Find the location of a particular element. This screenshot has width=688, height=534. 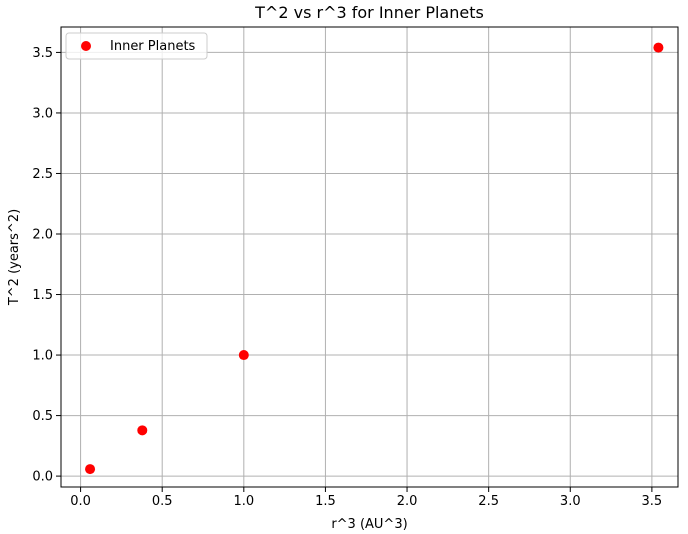

x-tick-label: 2.5 is located at coordinates (488, 501).